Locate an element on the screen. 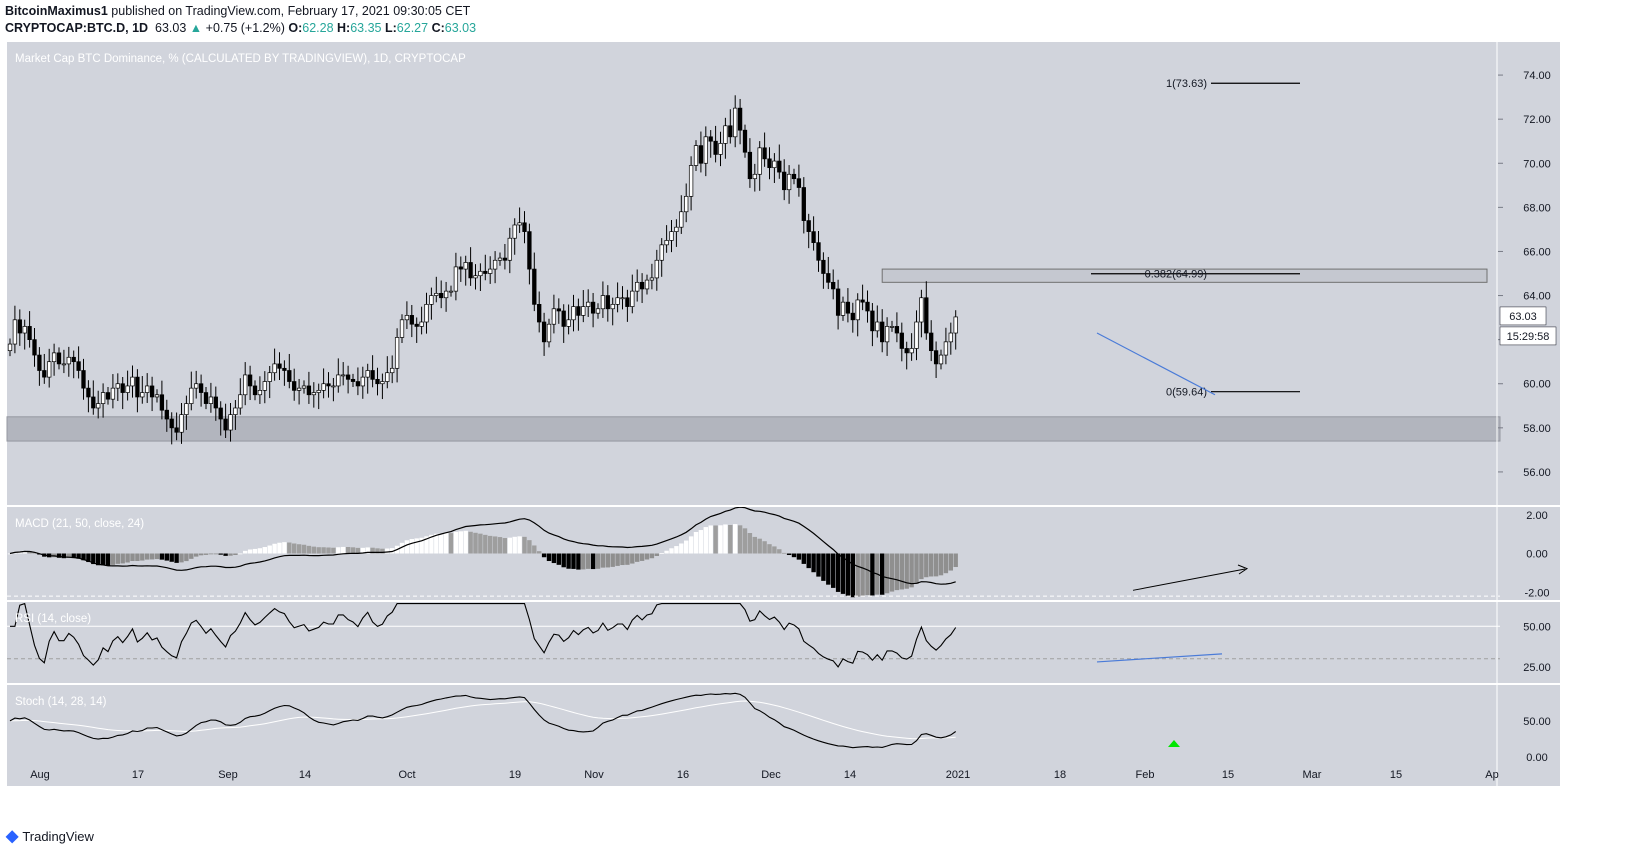 The height and width of the screenshot is (852, 1627). rsi-tick-label: 50.00 is located at coordinates (1537, 627).